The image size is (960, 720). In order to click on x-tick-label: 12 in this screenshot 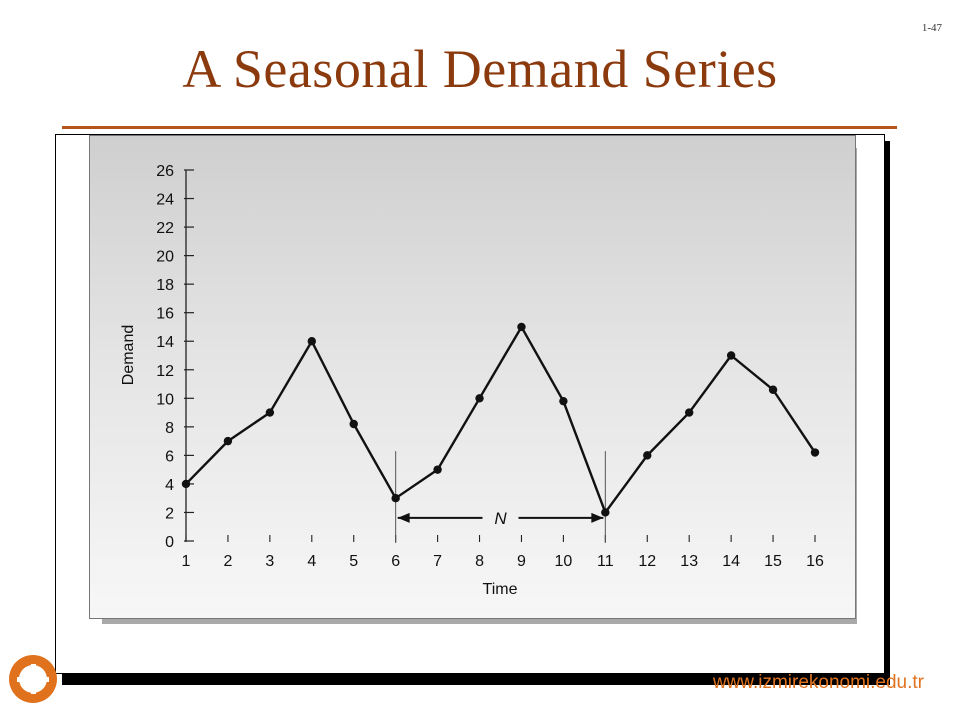, I will do `click(647, 561)`.